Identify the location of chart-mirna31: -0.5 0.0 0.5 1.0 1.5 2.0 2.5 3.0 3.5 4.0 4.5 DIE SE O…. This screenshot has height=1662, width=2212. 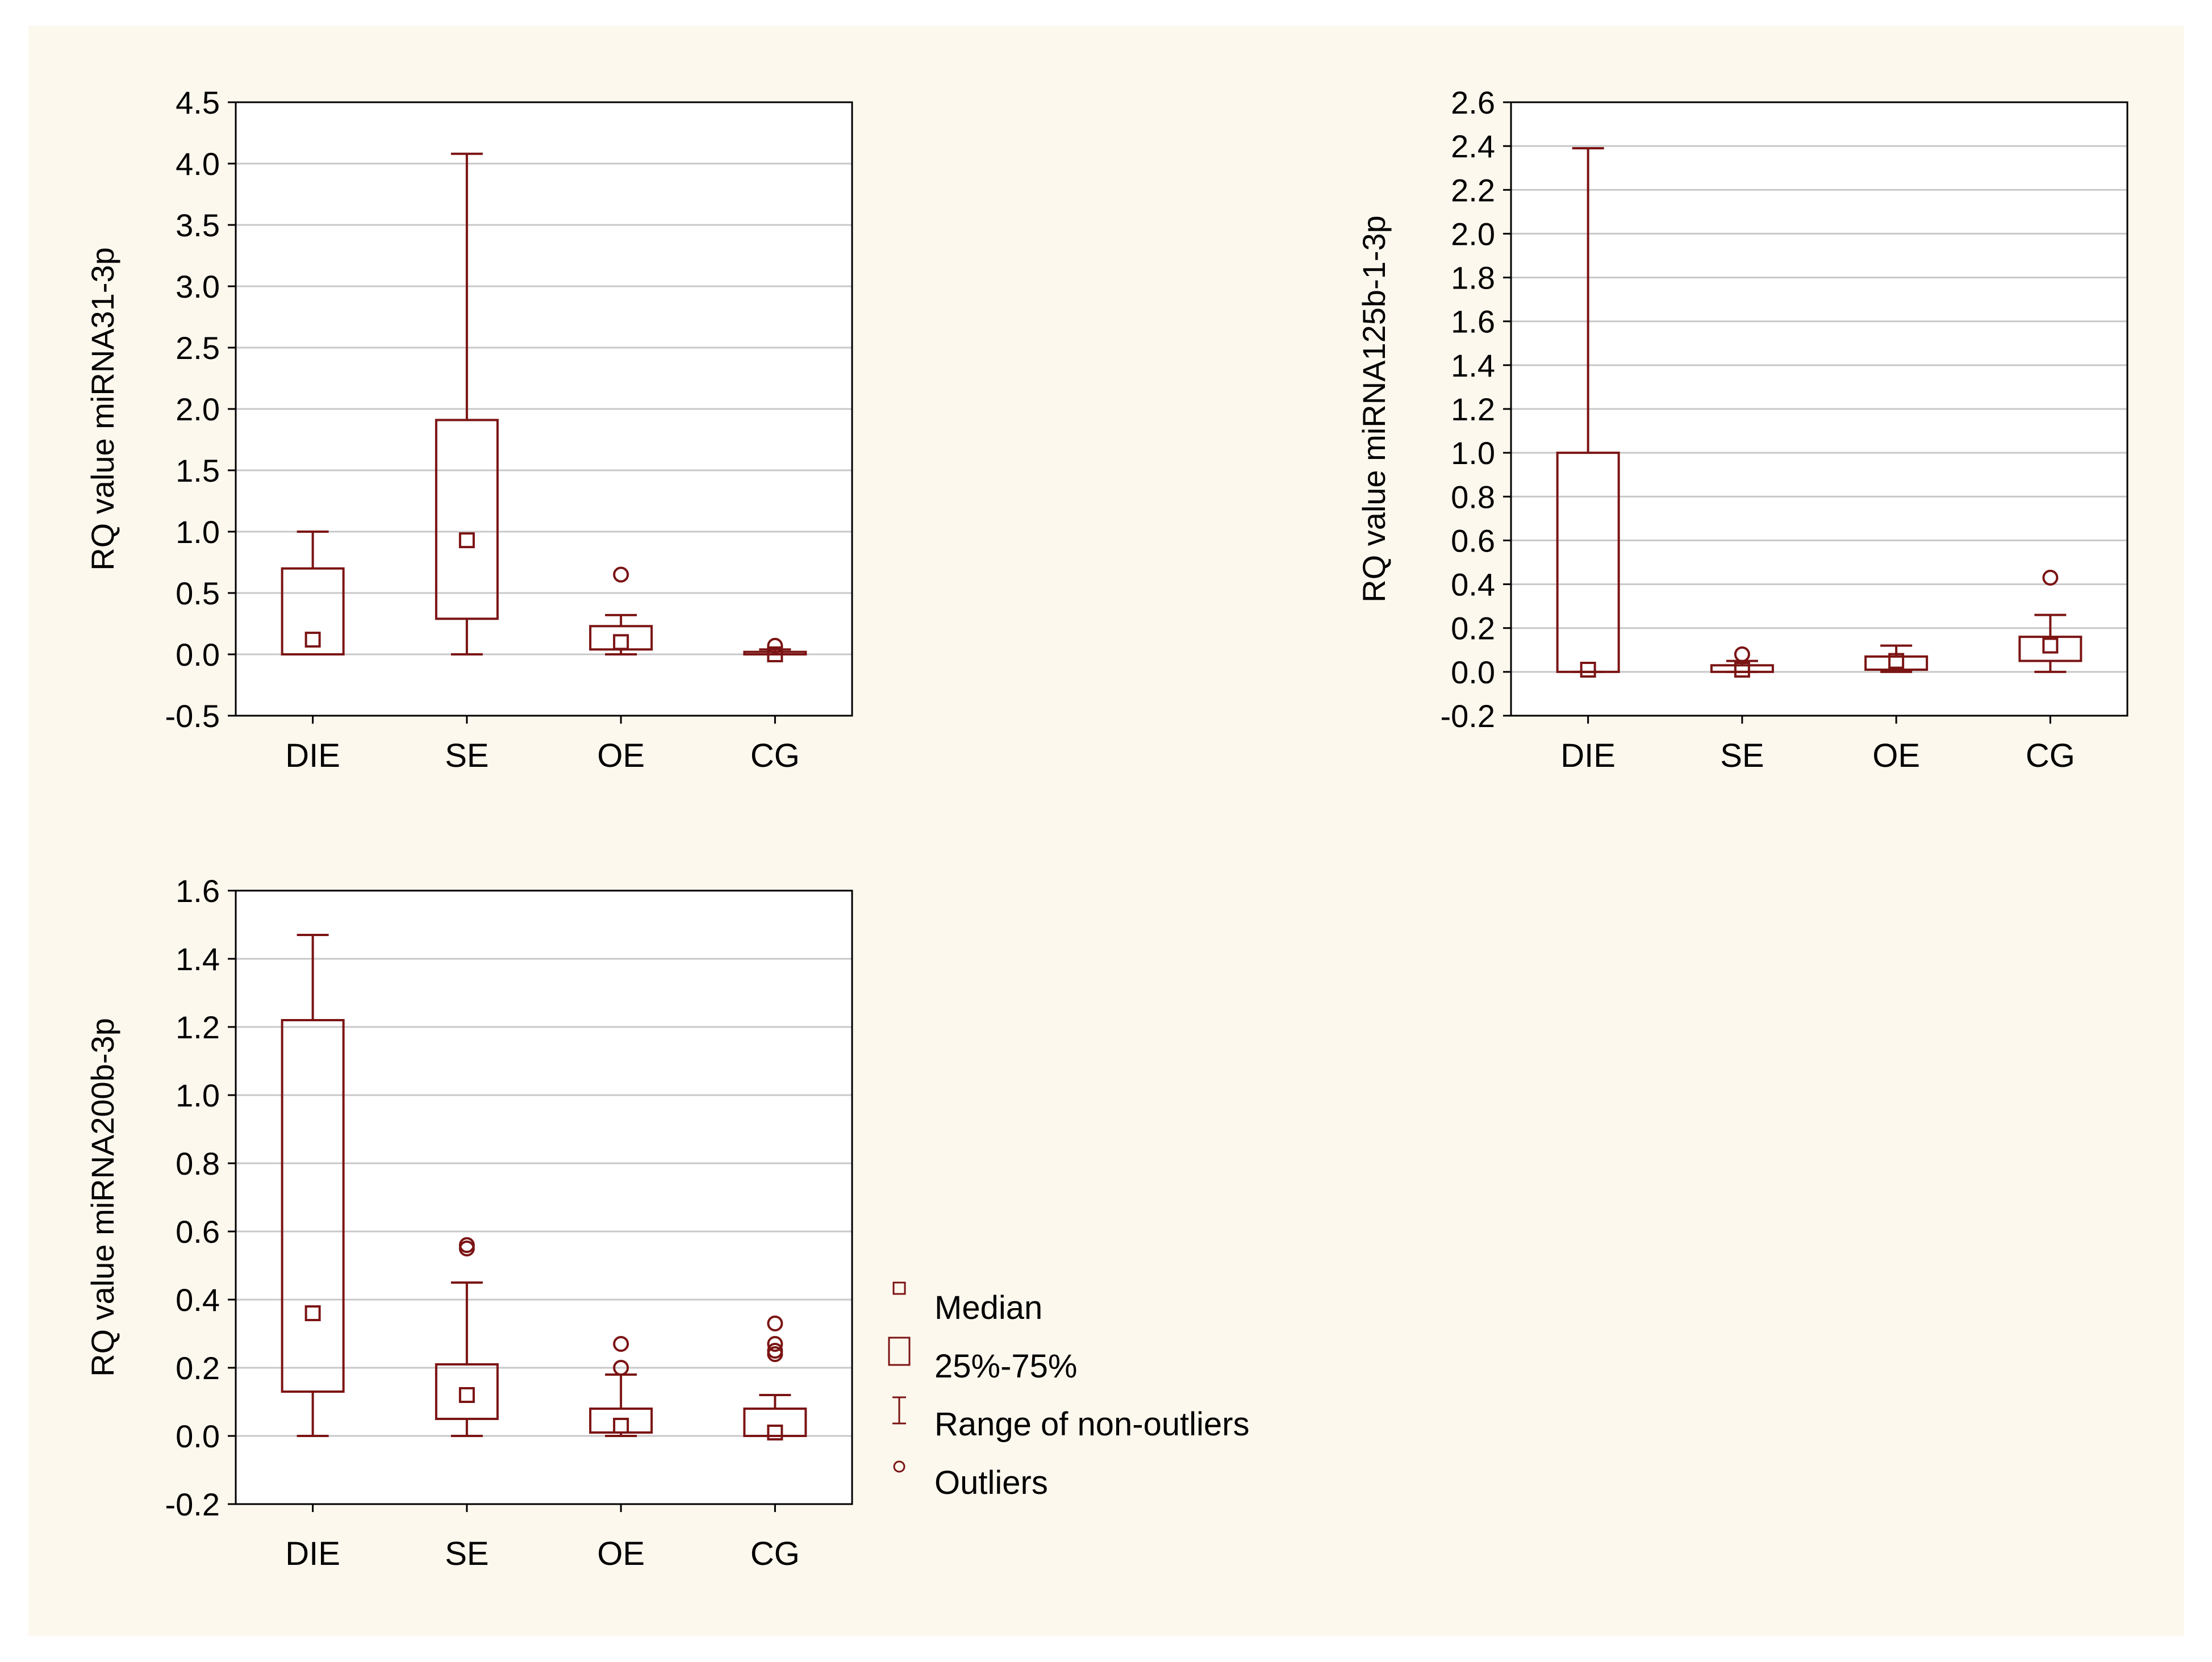
(469, 429).